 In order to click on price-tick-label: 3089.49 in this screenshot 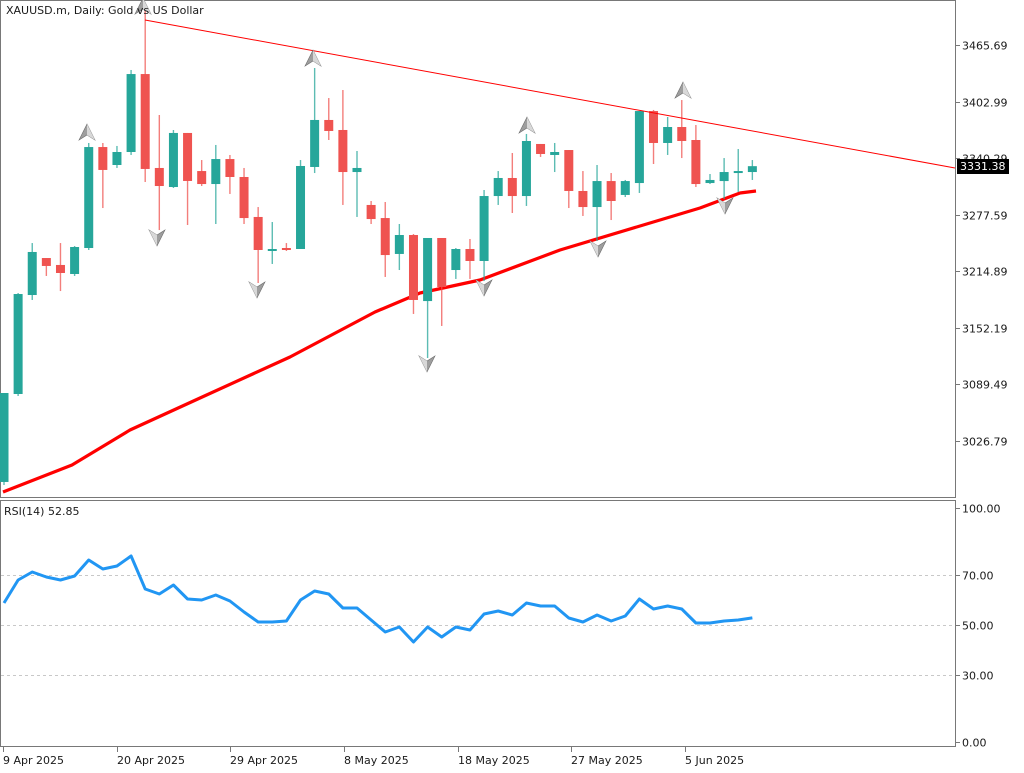, I will do `click(985, 385)`.